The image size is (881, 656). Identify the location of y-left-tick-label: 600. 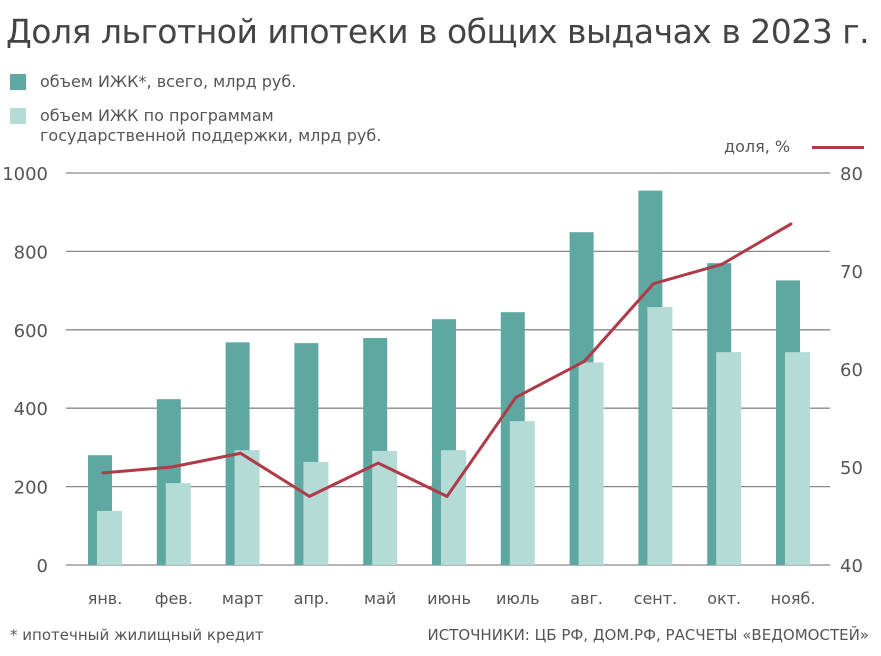
(31, 331).